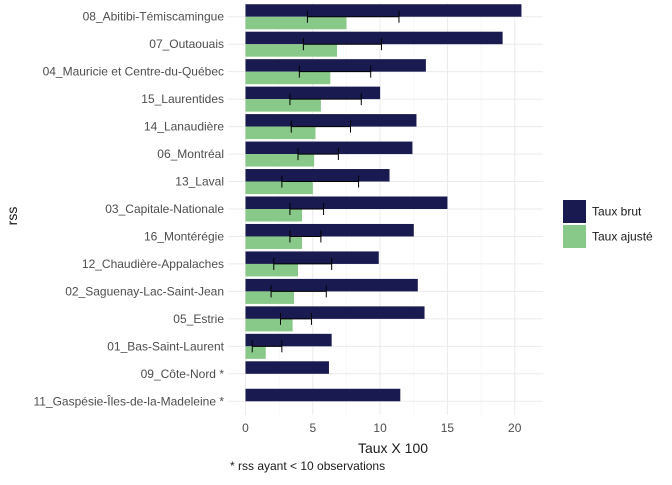 The width and height of the screenshot is (672, 485). I want to click on x-tick-labels: 0 5 10 15 20, so click(382, 428).